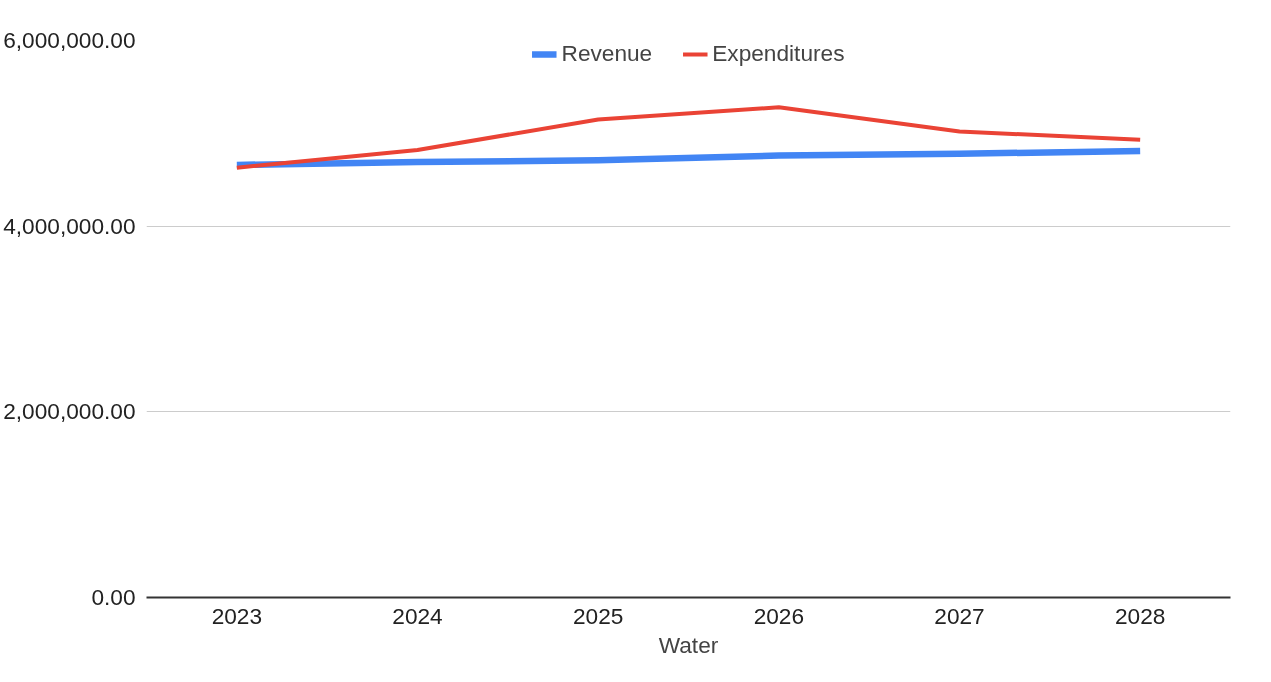 The height and width of the screenshot is (682, 1271). I want to click on x-axis-title: Water, so click(688, 644).